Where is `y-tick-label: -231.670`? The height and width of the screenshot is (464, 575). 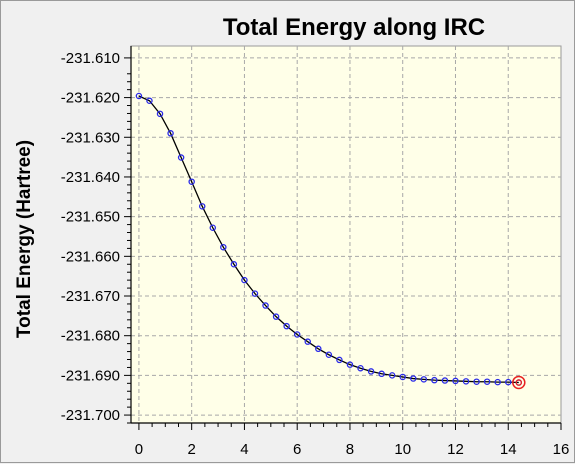
y-tick-label: -231.670 is located at coordinates (90, 296).